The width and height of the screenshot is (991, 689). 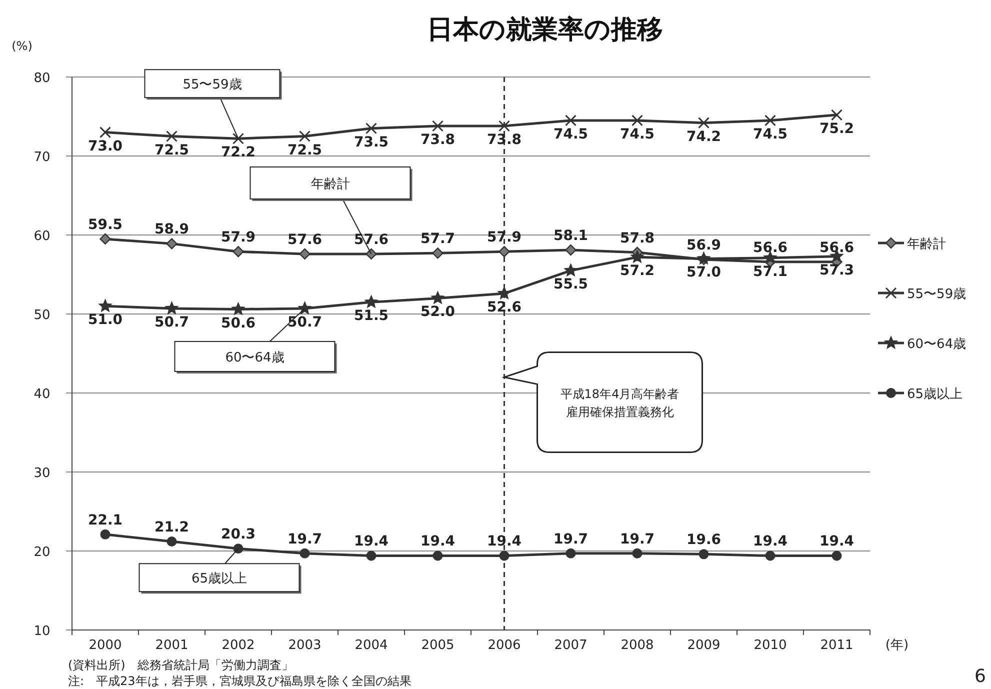 What do you see at coordinates (704, 245) in the screenshot?
I see `data-label: 56.9` at bounding box center [704, 245].